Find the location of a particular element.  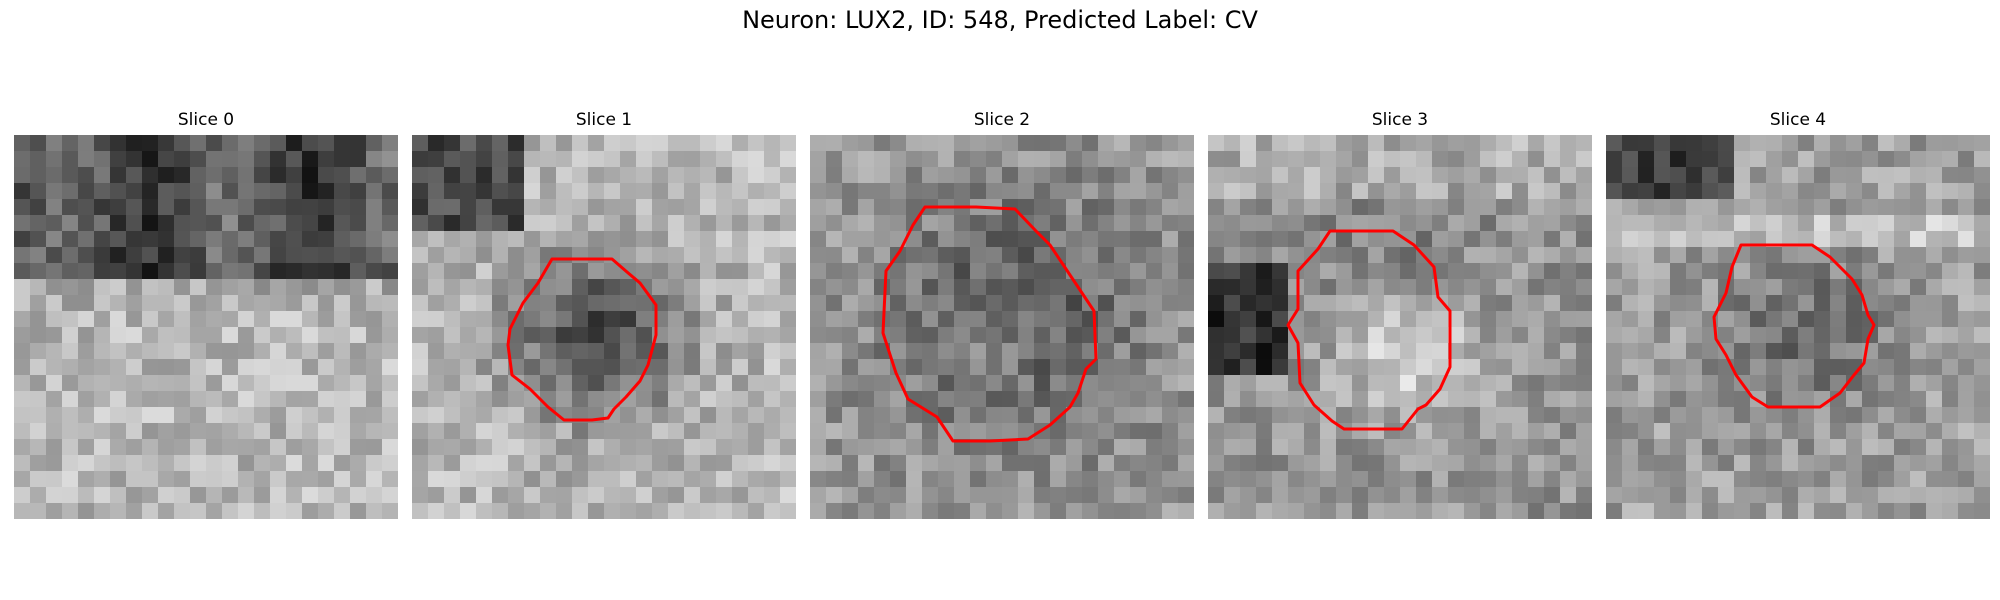

slice-panel-4: Slice 4 is located at coordinates (1798, 313).